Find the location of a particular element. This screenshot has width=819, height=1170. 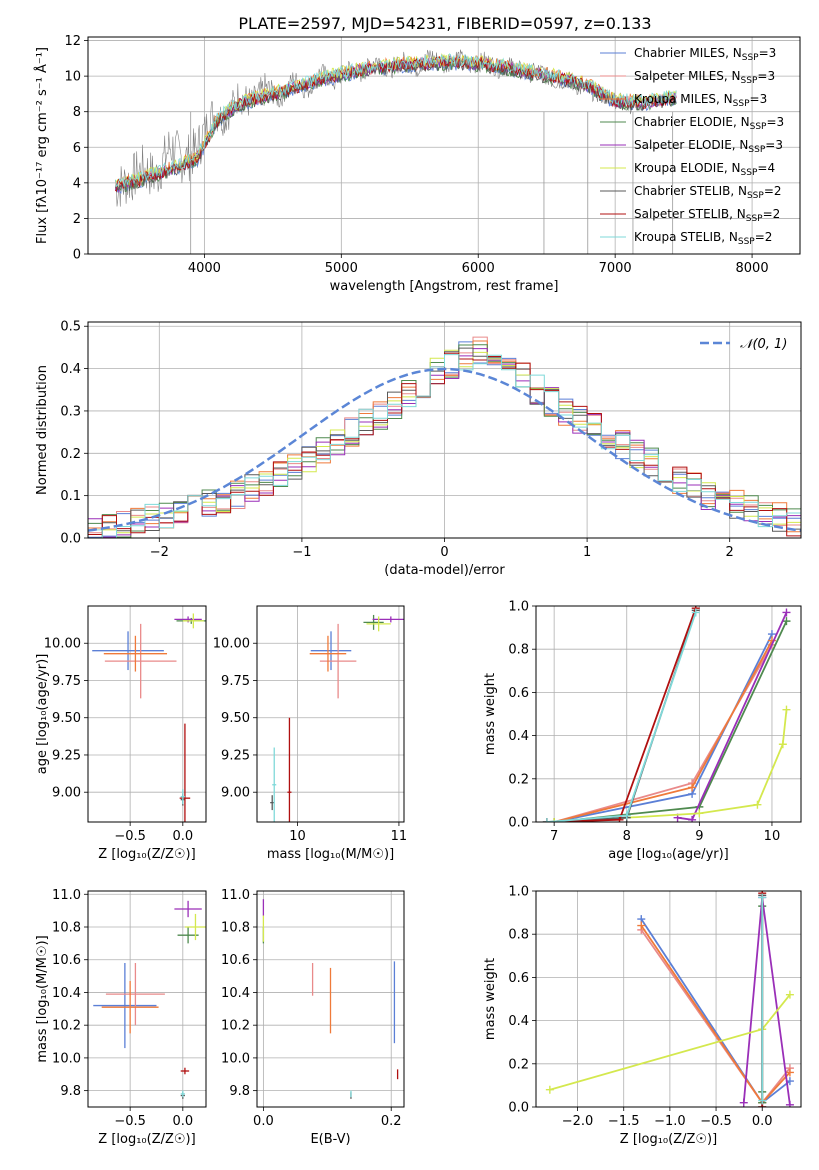

legend-count: =4 is located at coordinates (766, 168).